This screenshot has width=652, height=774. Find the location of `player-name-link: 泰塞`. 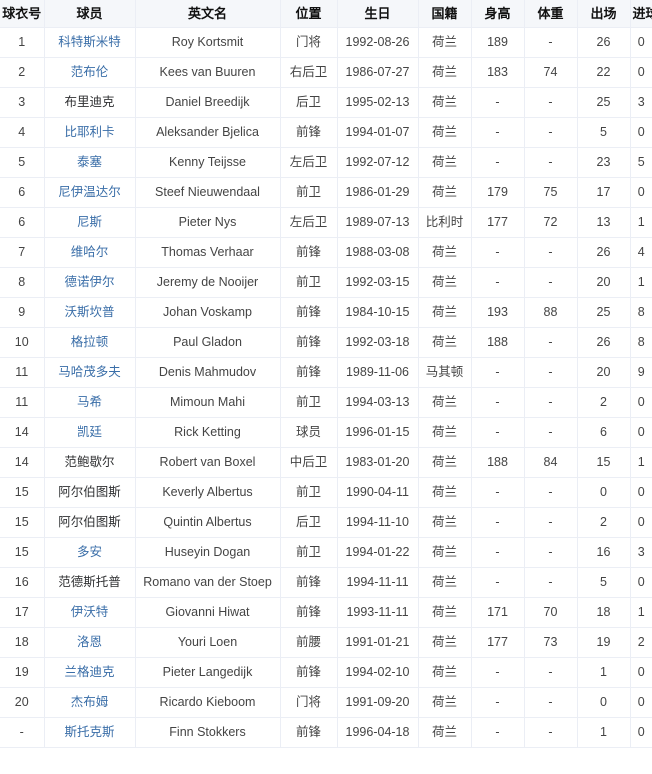

player-name-link: 泰塞 is located at coordinates (89, 162).